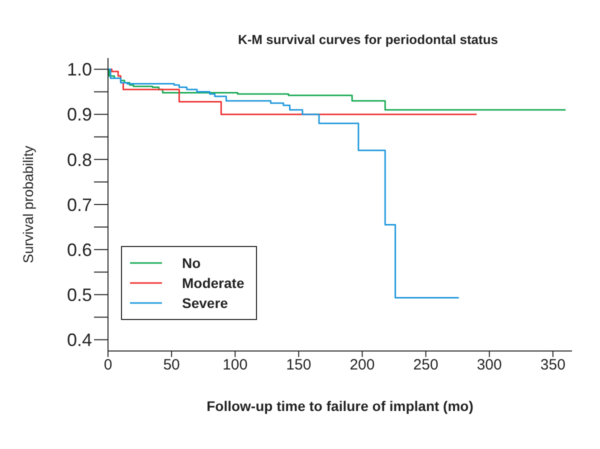 This screenshot has height=449, width=600. What do you see at coordinates (191, 263) in the screenshot?
I see `legend-label: No` at bounding box center [191, 263].